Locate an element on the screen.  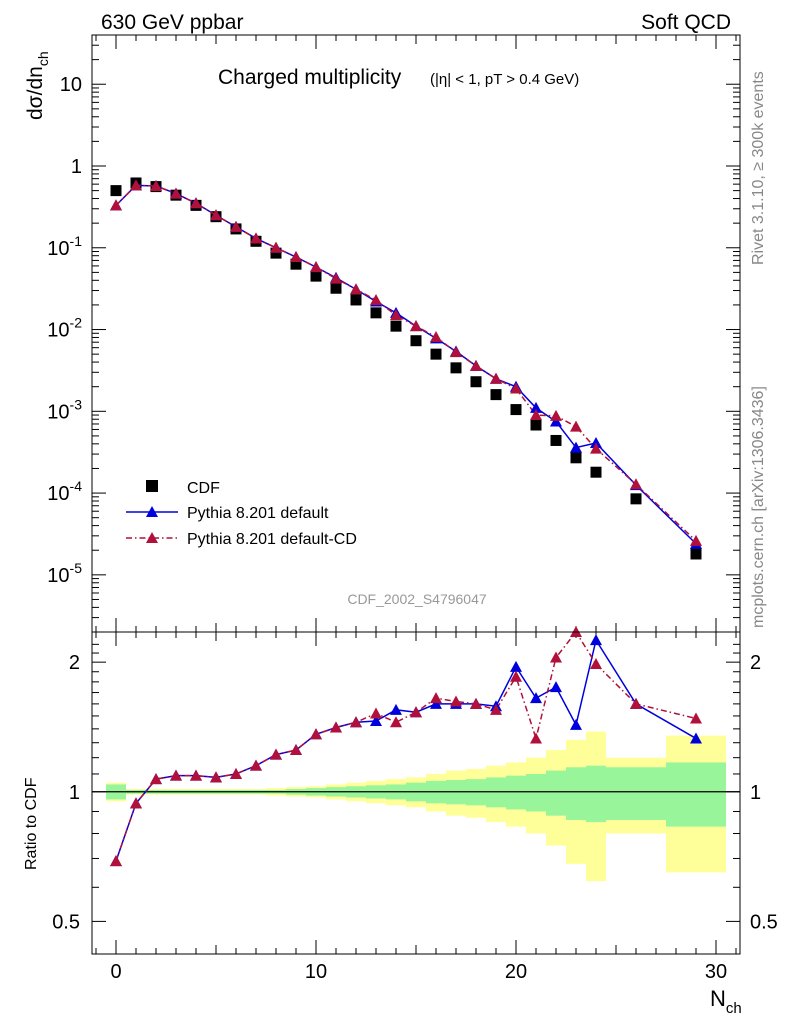
x-axis-label: Nch is located at coordinates (726, 1001).